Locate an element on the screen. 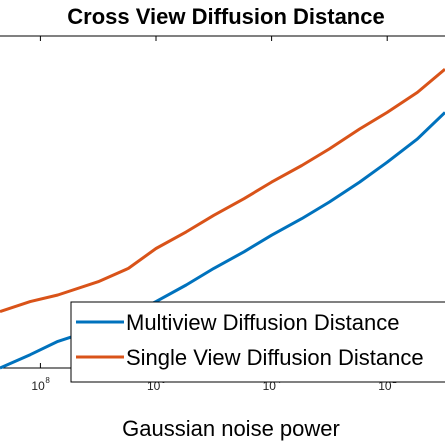  x-axis-label: Gaussian noise power is located at coordinates (231, 428).